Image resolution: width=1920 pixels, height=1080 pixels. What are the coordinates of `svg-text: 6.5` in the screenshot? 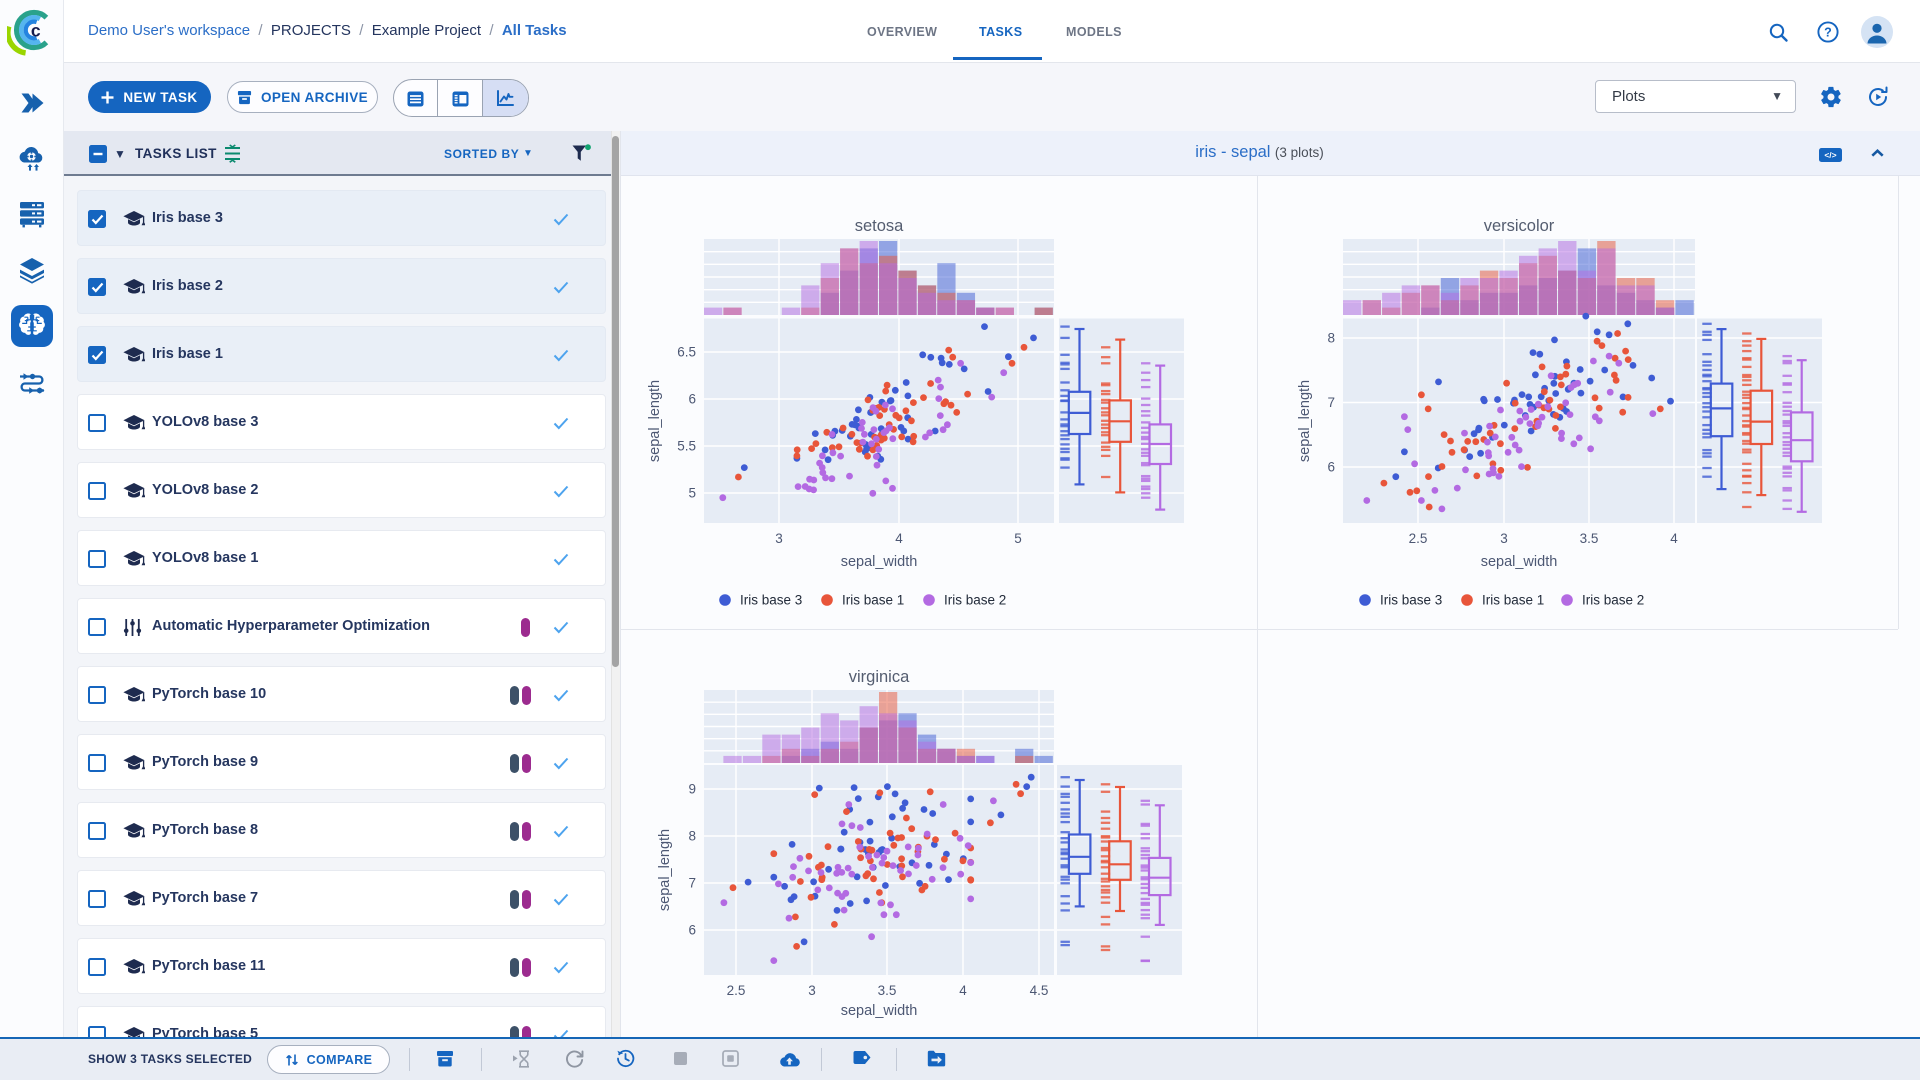 It's located at (686, 352).